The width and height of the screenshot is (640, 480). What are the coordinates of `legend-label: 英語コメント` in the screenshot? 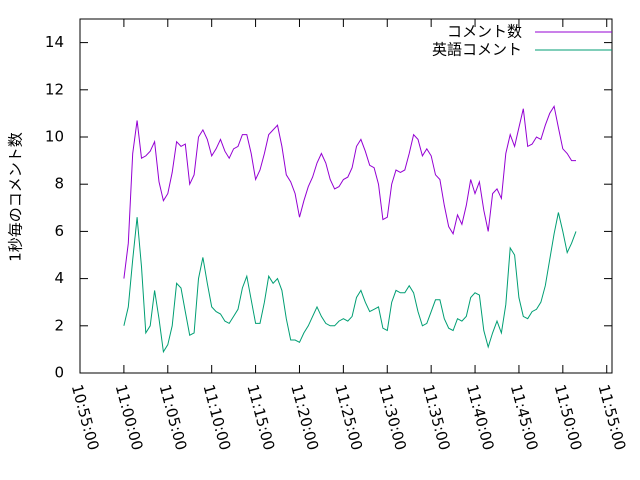 It's located at (477, 50).